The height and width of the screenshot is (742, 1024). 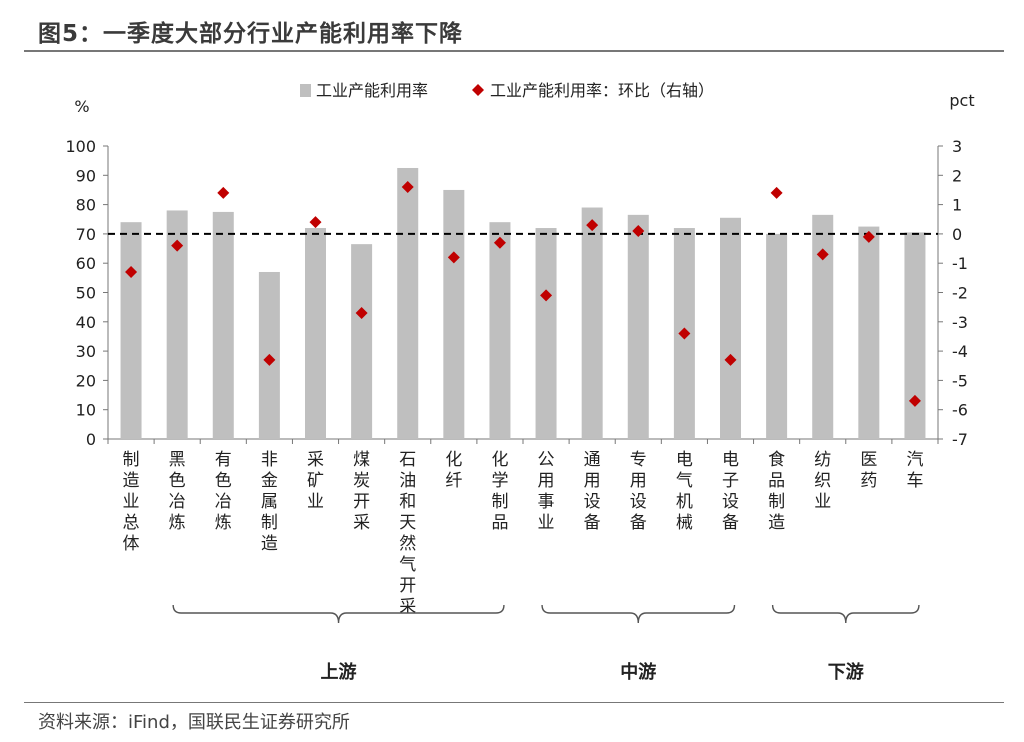 I want to click on left-tick-label: 40, so click(x=86, y=322).